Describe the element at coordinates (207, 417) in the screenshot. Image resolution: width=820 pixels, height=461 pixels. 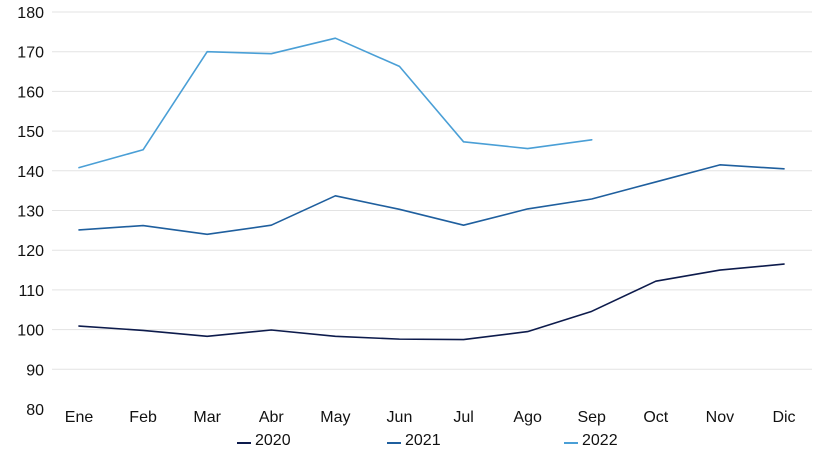
I see `x-tick-label: Mar` at that location.